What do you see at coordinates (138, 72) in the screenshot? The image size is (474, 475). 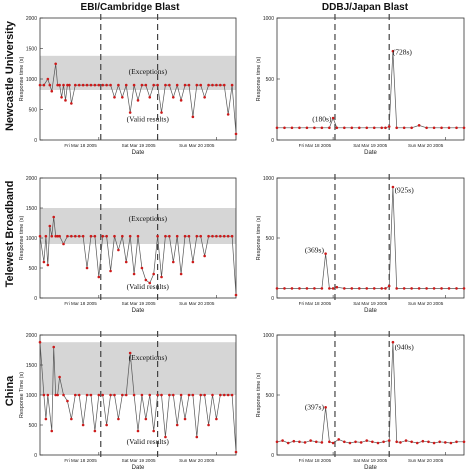 I see `exceptions-band` at bounding box center [138, 72].